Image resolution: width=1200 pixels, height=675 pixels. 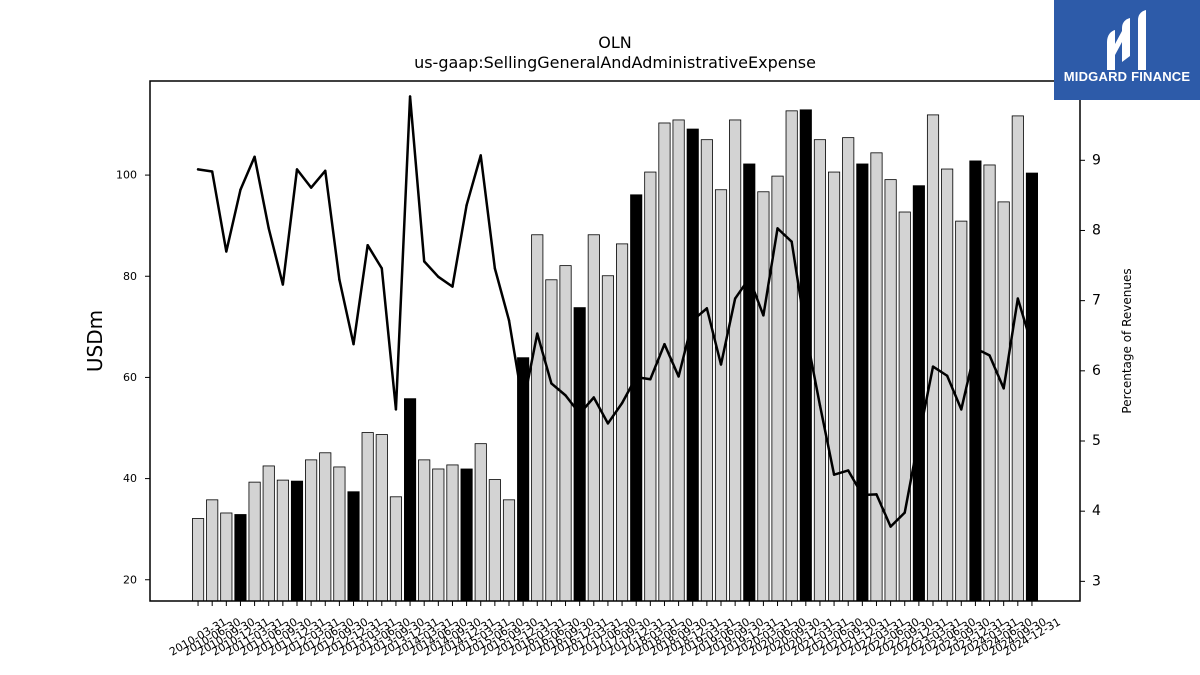 What do you see at coordinates (1096, 371) in the screenshot?
I see `y2-tick-label: 6` at bounding box center [1096, 371].